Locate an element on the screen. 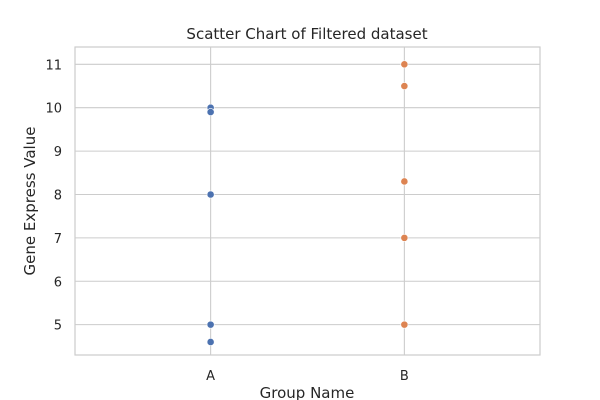  y-tick-label: 11 is located at coordinates (53, 65).